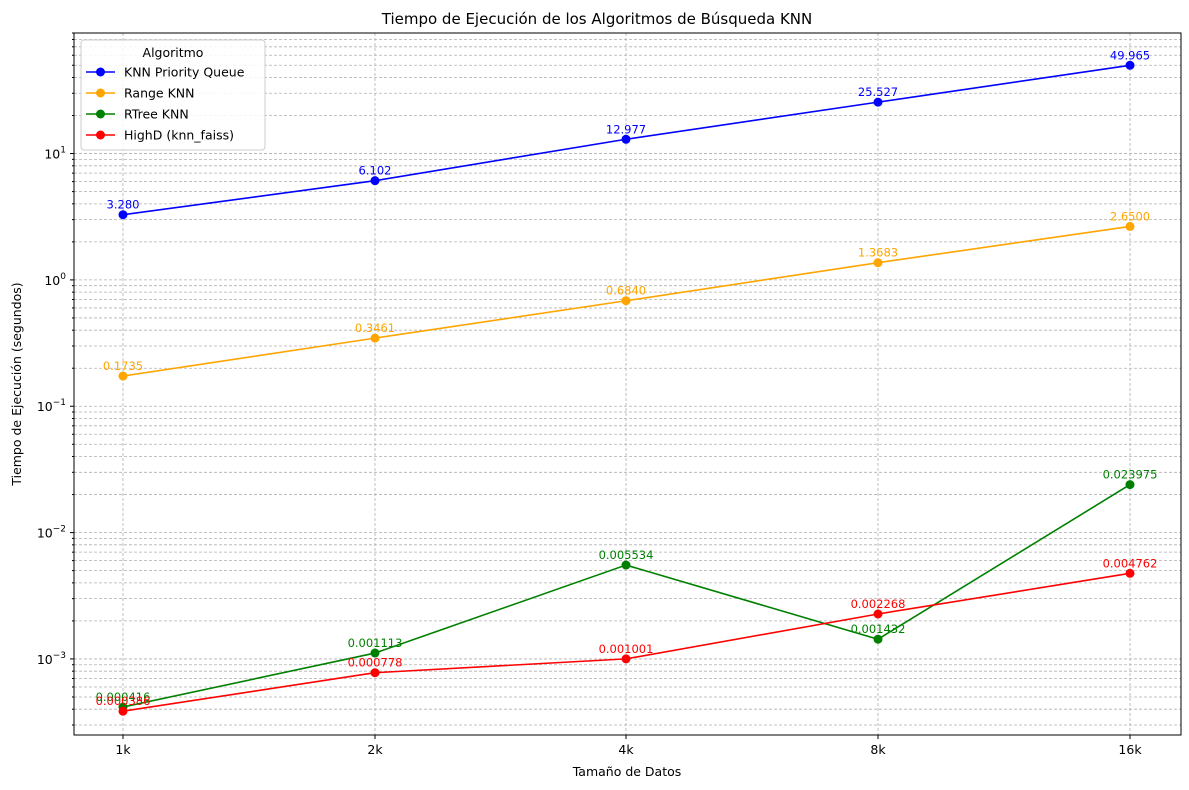 The image size is (1189, 790). I want to click on legend-label: Range KNN, so click(159, 93).